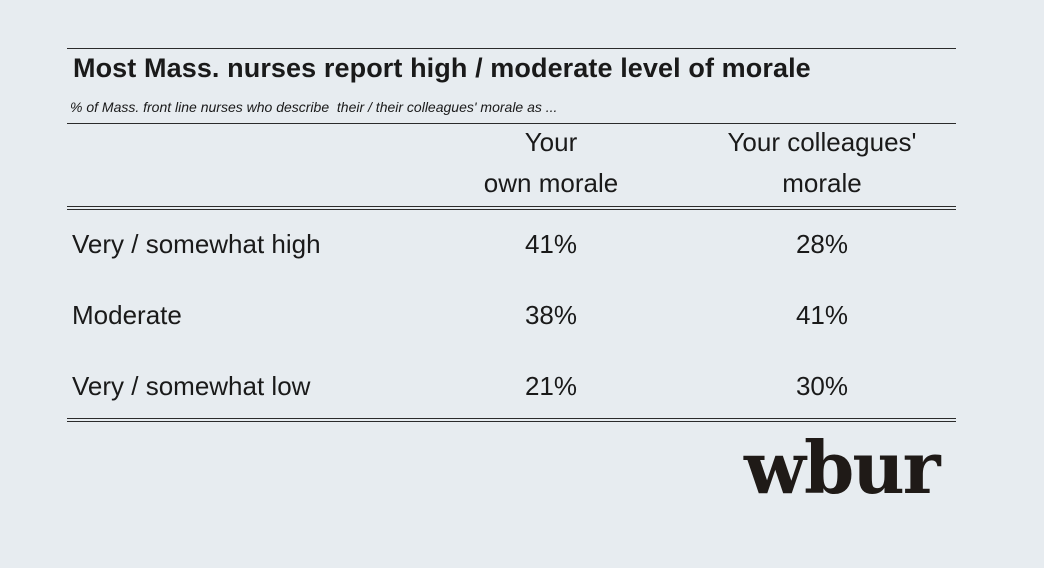 This screenshot has width=1044, height=568. I want to click on bottom-double-rule-bottom, so click(511, 421).